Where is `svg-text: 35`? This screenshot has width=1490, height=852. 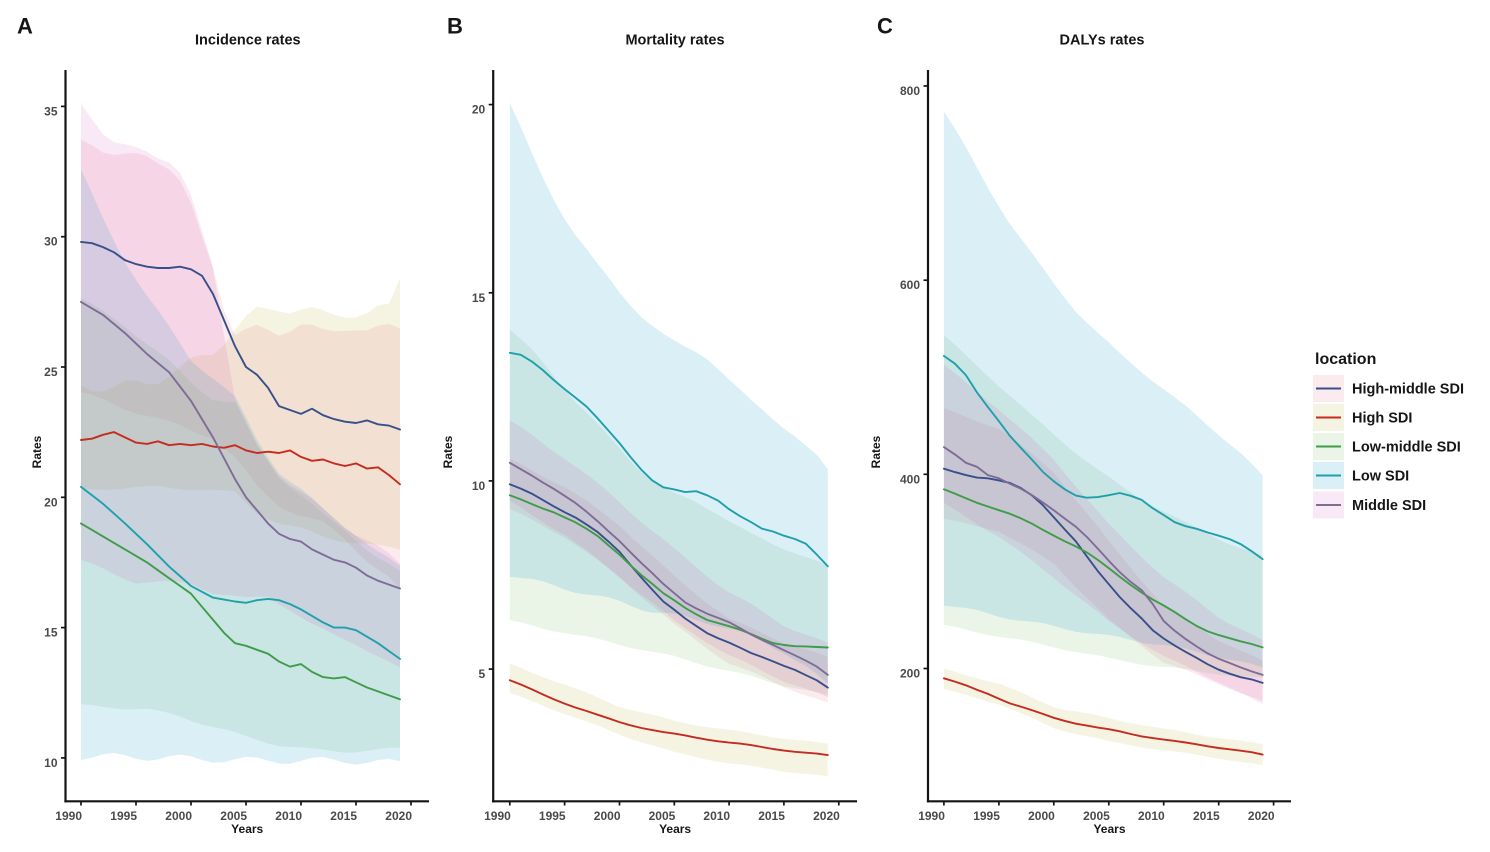
svg-text: 35 is located at coordinates (51, 111).